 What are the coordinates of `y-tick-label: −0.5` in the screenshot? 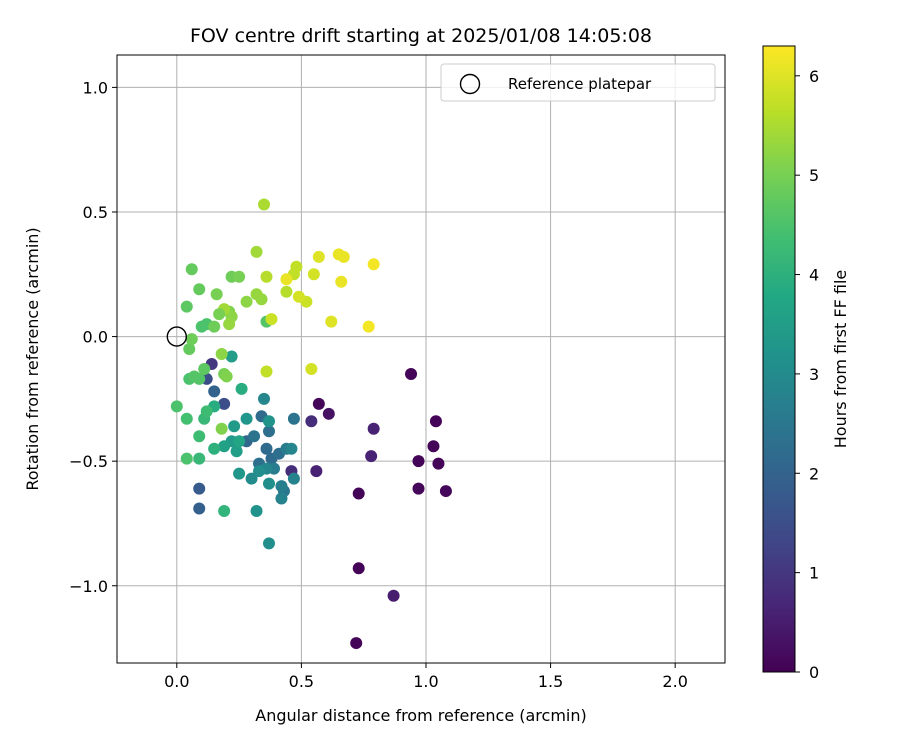 It's located at (88, 461).